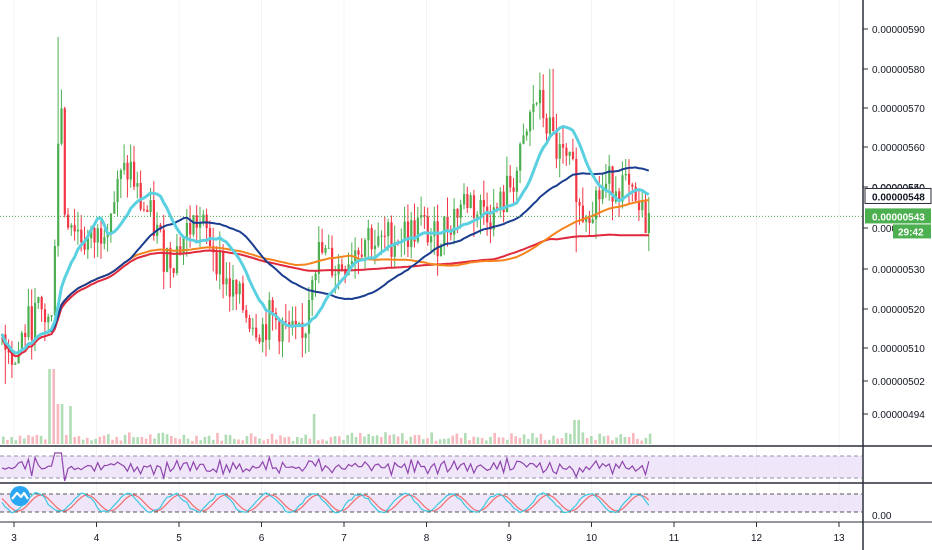 This screenshot has height=550, width=932. I want to click on x-tick-label: 12, so click(757, 538).